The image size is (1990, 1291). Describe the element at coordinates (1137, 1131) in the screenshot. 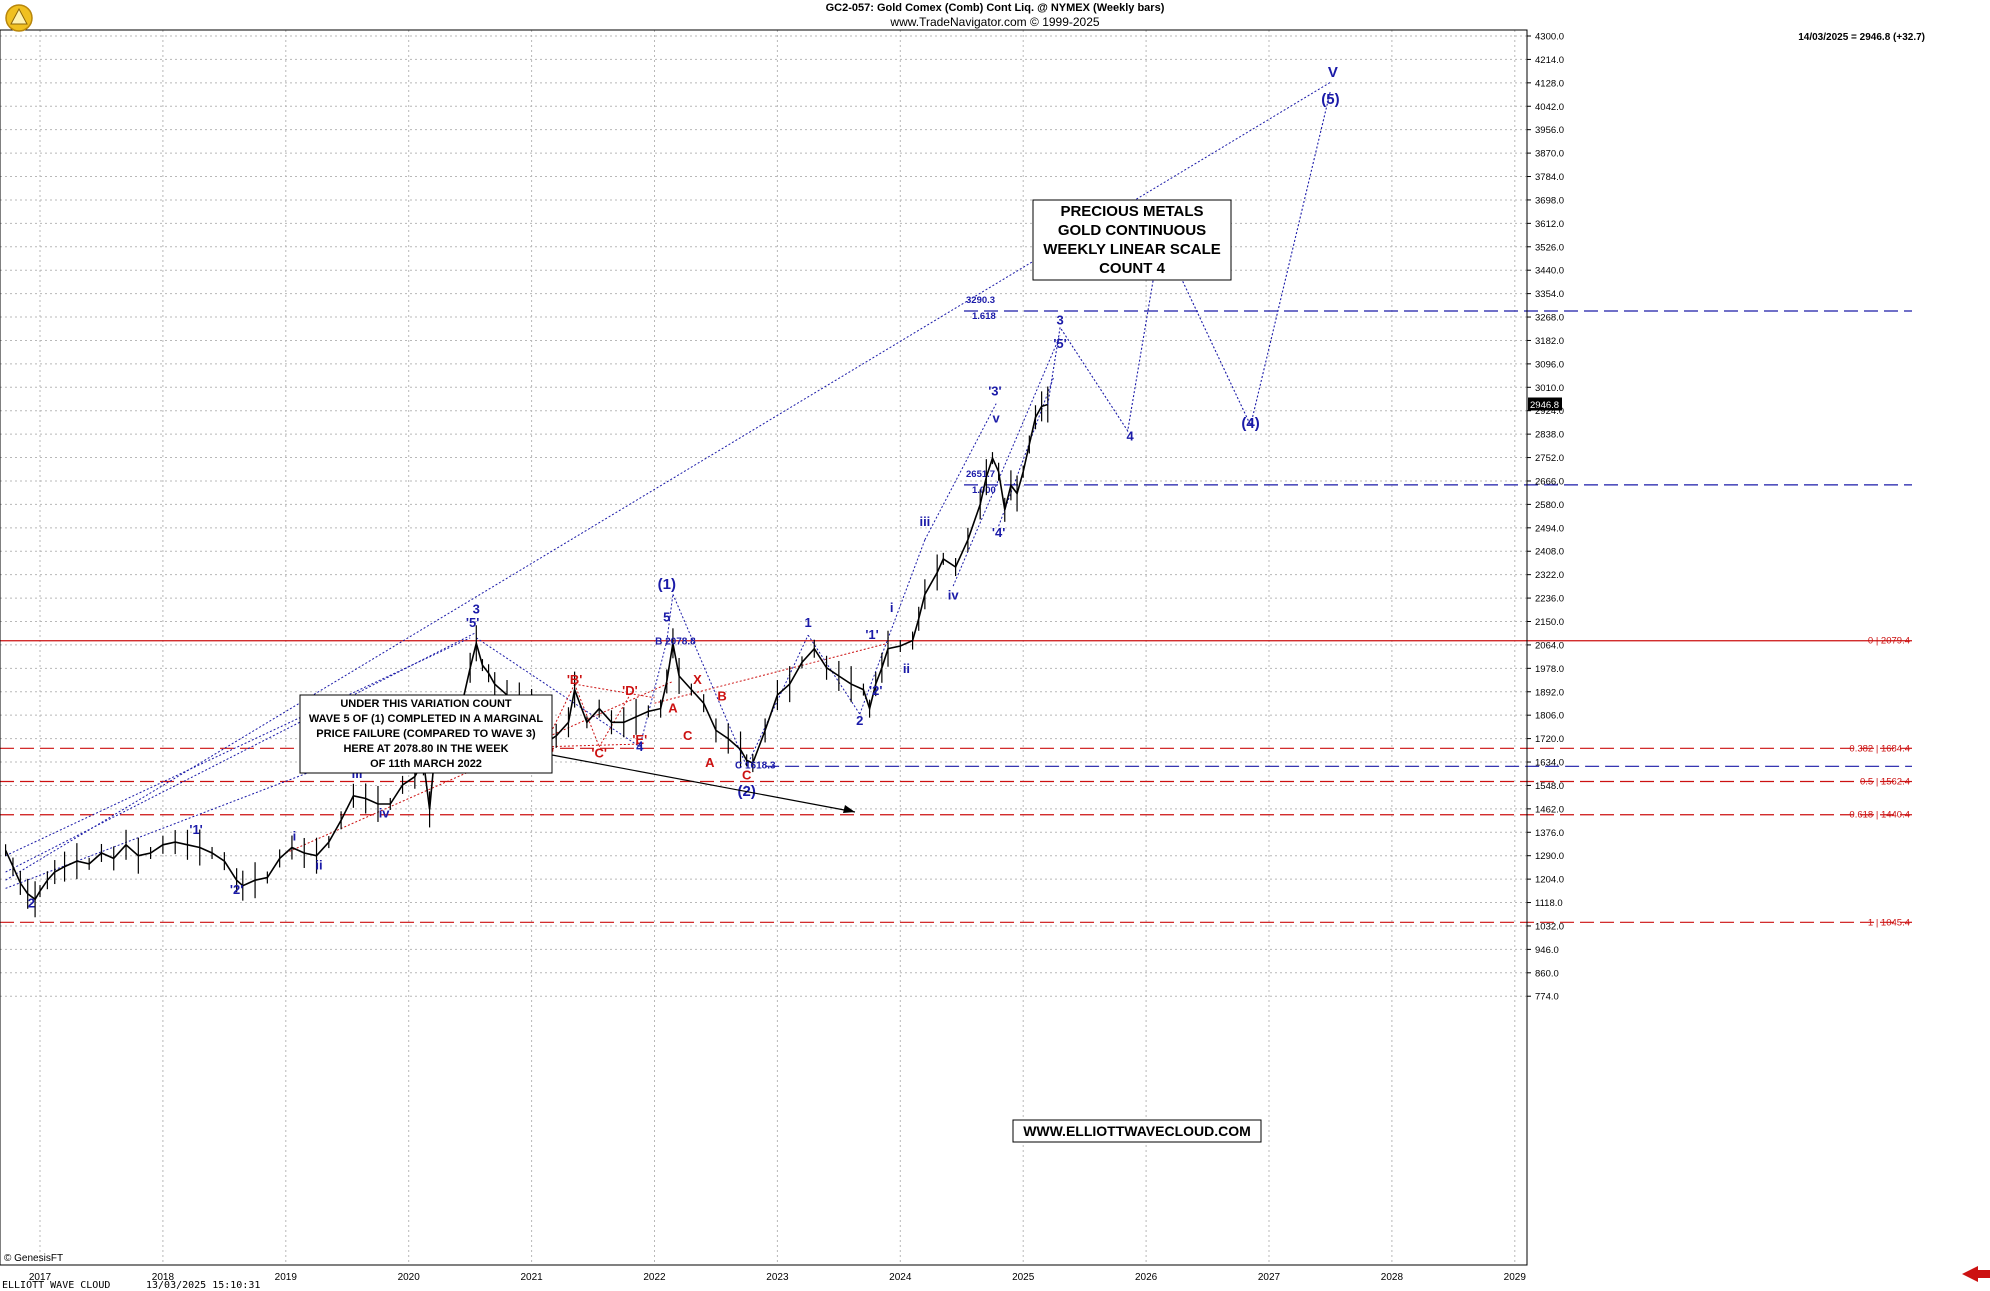

I see `website-label: WWW.ELLIOTTWAVECLOUD.COM` at that location.